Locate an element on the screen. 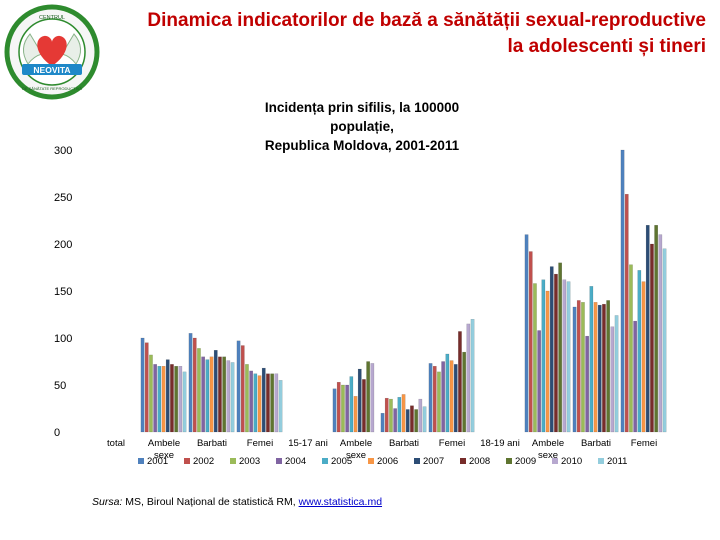 This screenshot has height=540, width=720. chart-title-line: populație, is located at coordinates (362, 126).